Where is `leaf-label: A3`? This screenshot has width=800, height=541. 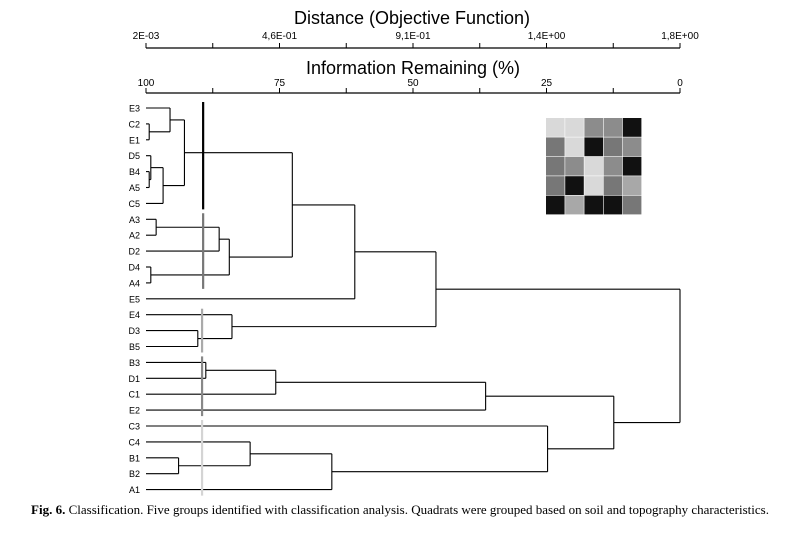 leaf-label: A3 is located at coordinates (134, 220).